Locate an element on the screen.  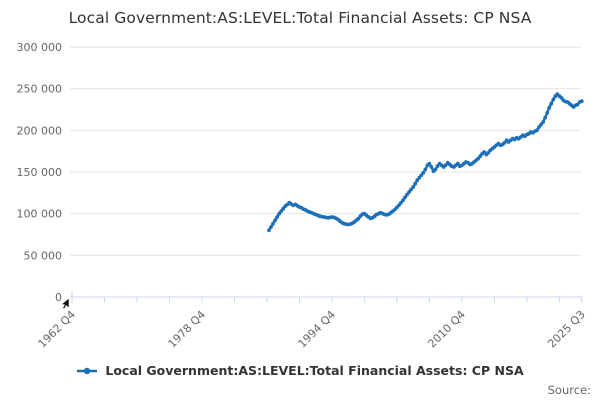
legend-line-marker-icon is located at coordinates (87, 370).